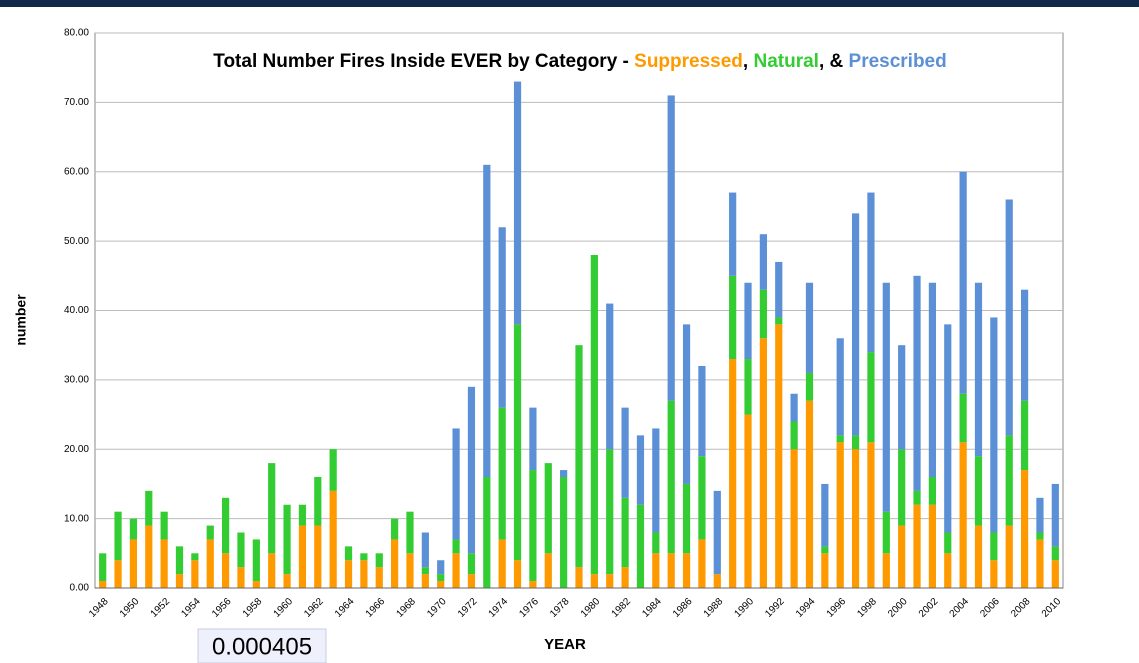 This screenshot has height=663, width=1139. What do you see at coordinates (76, 241) in the screenshot?
I see `y-tick-label: 50.00` at bounding box center [76, 241].